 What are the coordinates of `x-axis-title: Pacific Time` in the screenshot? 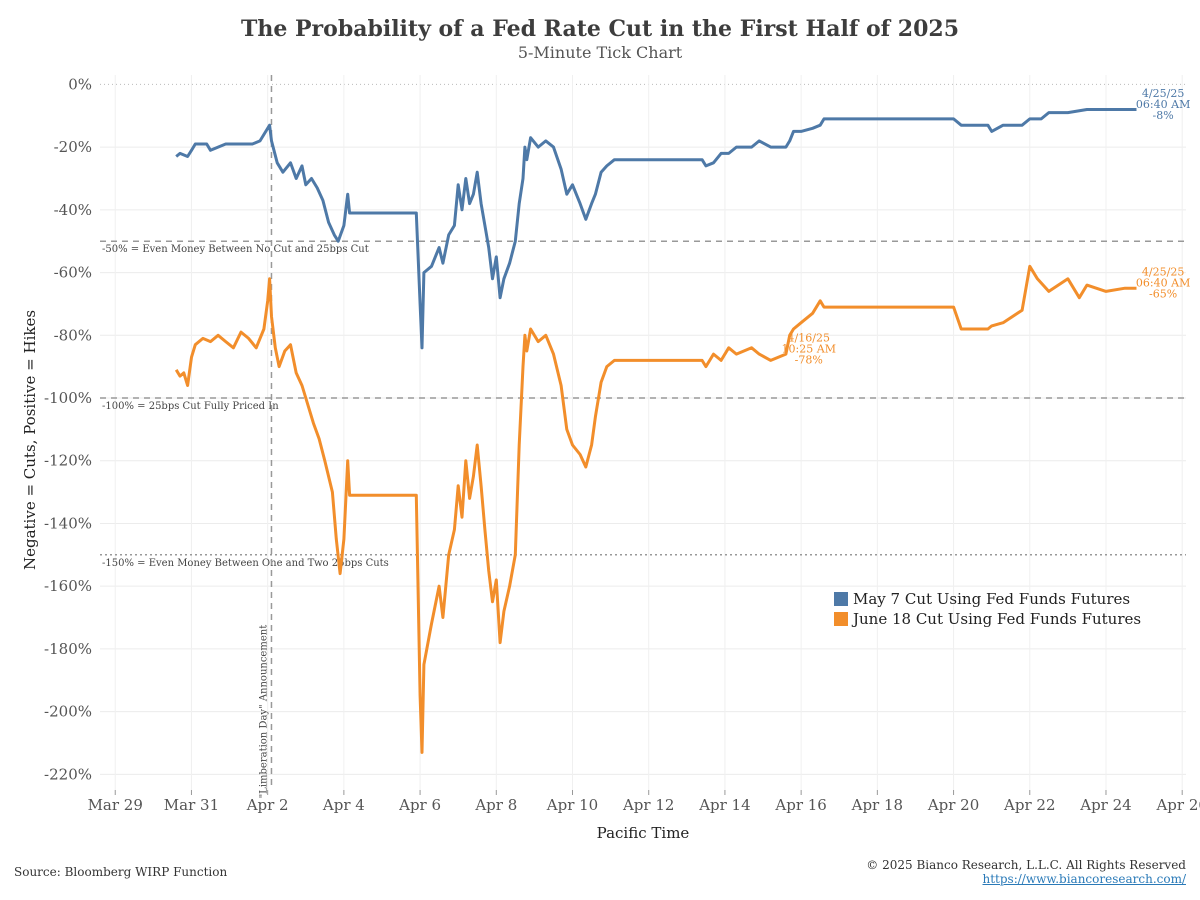 It's located at (643, 833).